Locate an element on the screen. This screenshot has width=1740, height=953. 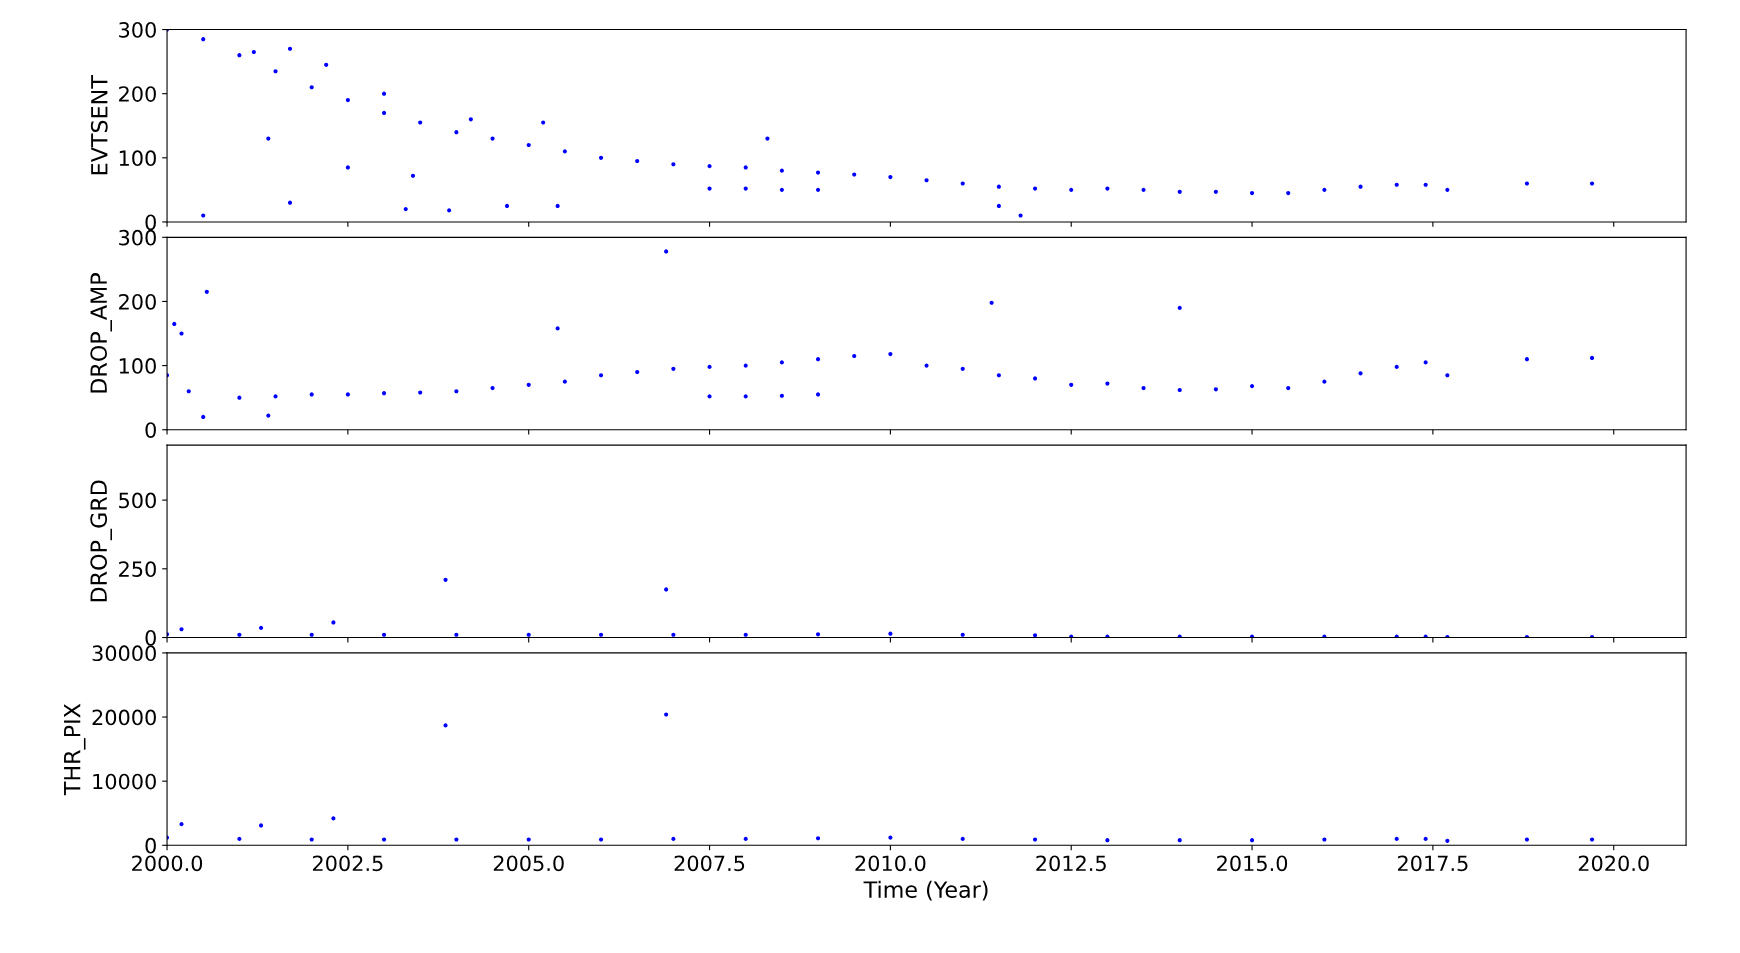
x-tick-label: 2005.0 is located at coordinates (528, 863).